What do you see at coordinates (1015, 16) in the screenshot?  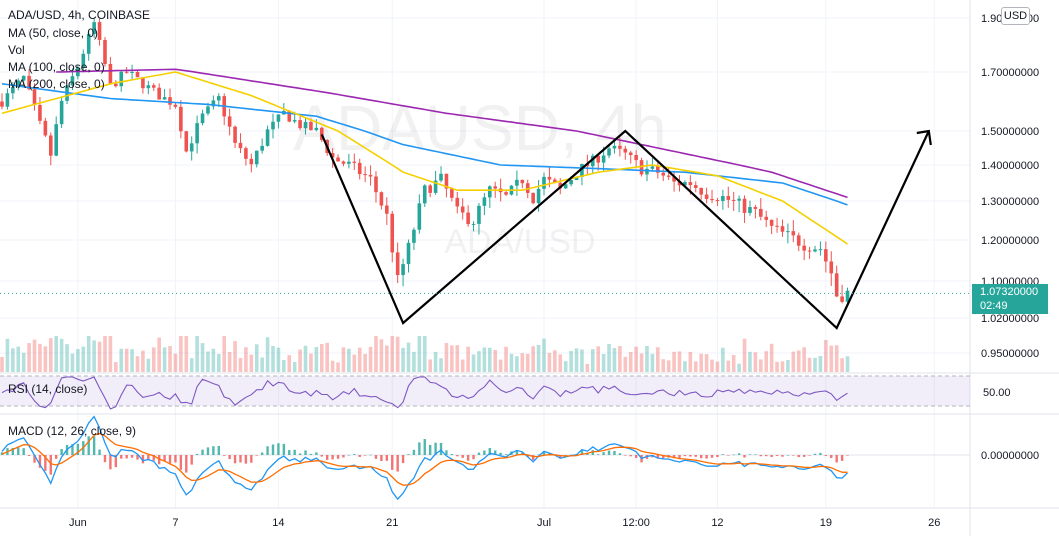 I see `currency-button: USD` at bounding box center [1015, 16].